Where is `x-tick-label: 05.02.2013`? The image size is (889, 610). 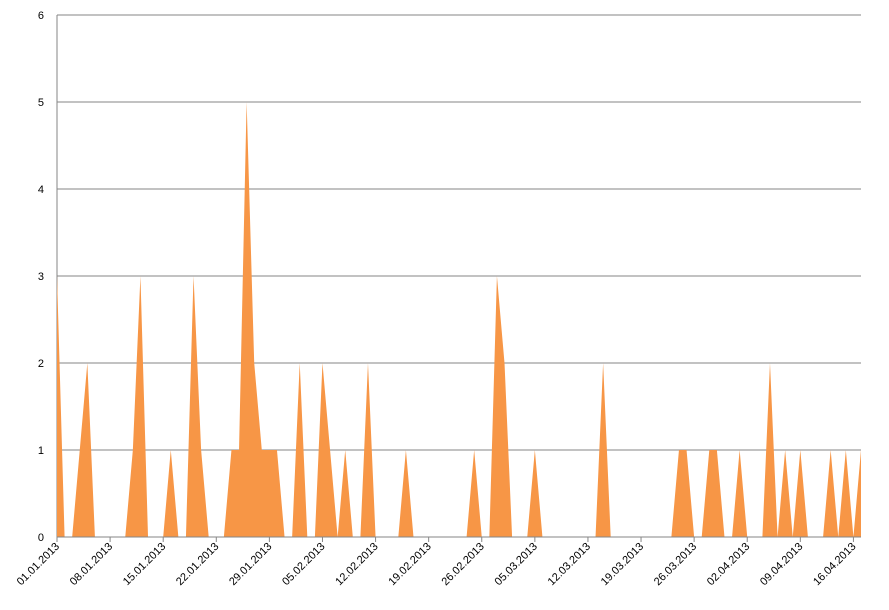
x-tick-label: 05.02.2013 is located at coordinates (303, 564).